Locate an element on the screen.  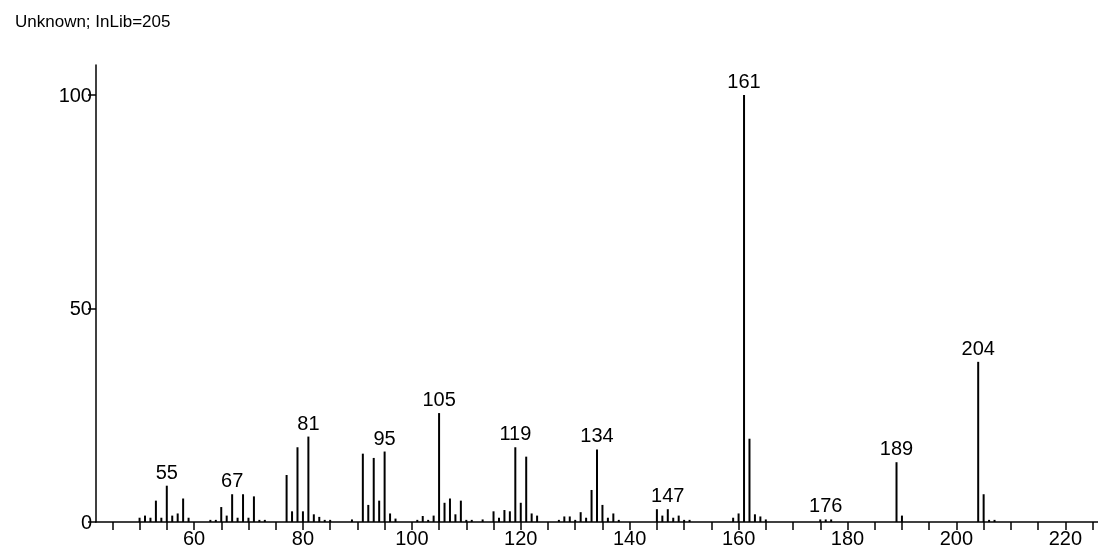
x-tick-label: 60 is located at coordinates (194, 538).